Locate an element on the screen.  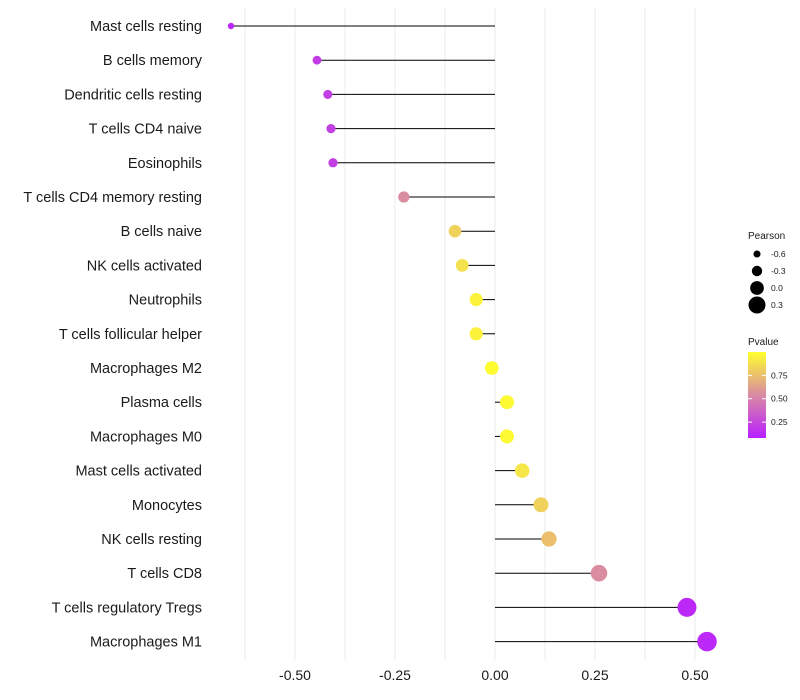
size-legend-title: Pearson is located at coordinates (766, 236).